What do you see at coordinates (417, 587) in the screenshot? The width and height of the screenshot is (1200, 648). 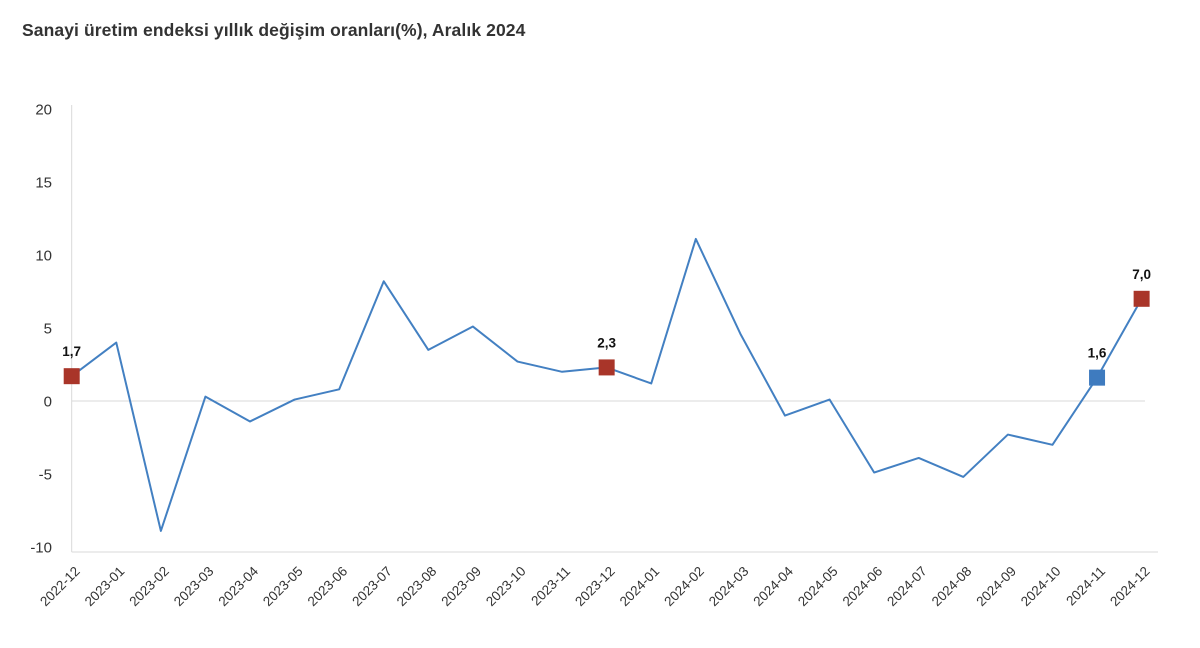 I see `x-tick-label: 2023-08` at bounding box center [417, 587].